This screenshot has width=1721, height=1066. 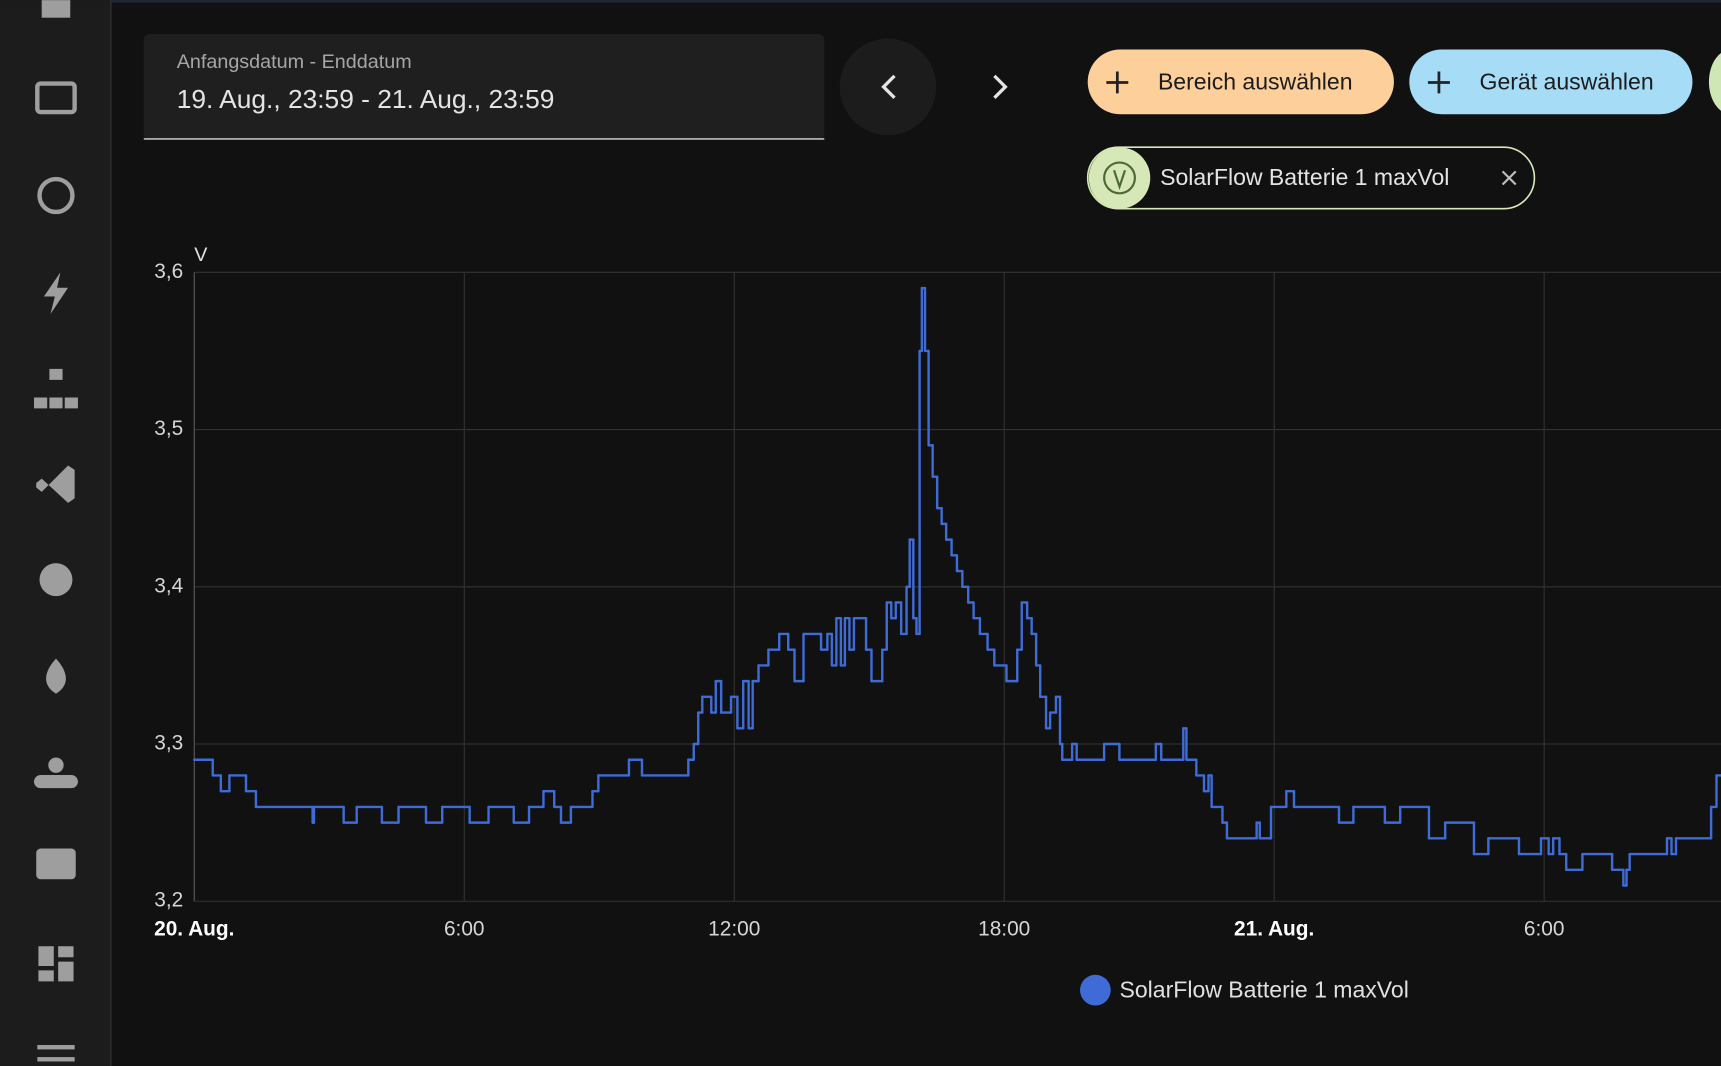 I want to click on device-button: Gerät auswählen, so click(x=1551, y=82).